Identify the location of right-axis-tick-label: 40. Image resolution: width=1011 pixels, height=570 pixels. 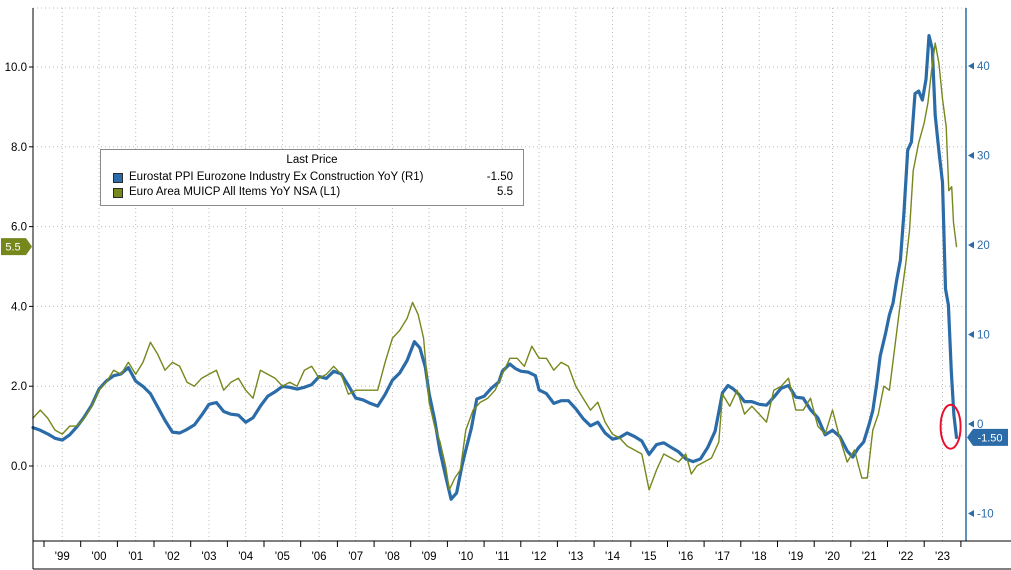
(983, 67).